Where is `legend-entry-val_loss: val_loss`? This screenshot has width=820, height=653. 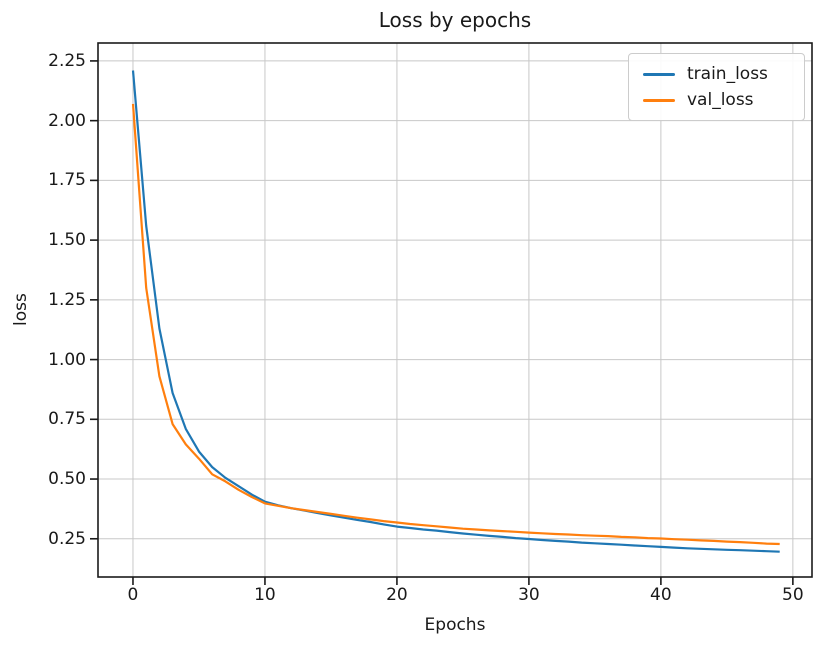
legend-entry-val_loss: val_loss is located at coordinates (716, 100).